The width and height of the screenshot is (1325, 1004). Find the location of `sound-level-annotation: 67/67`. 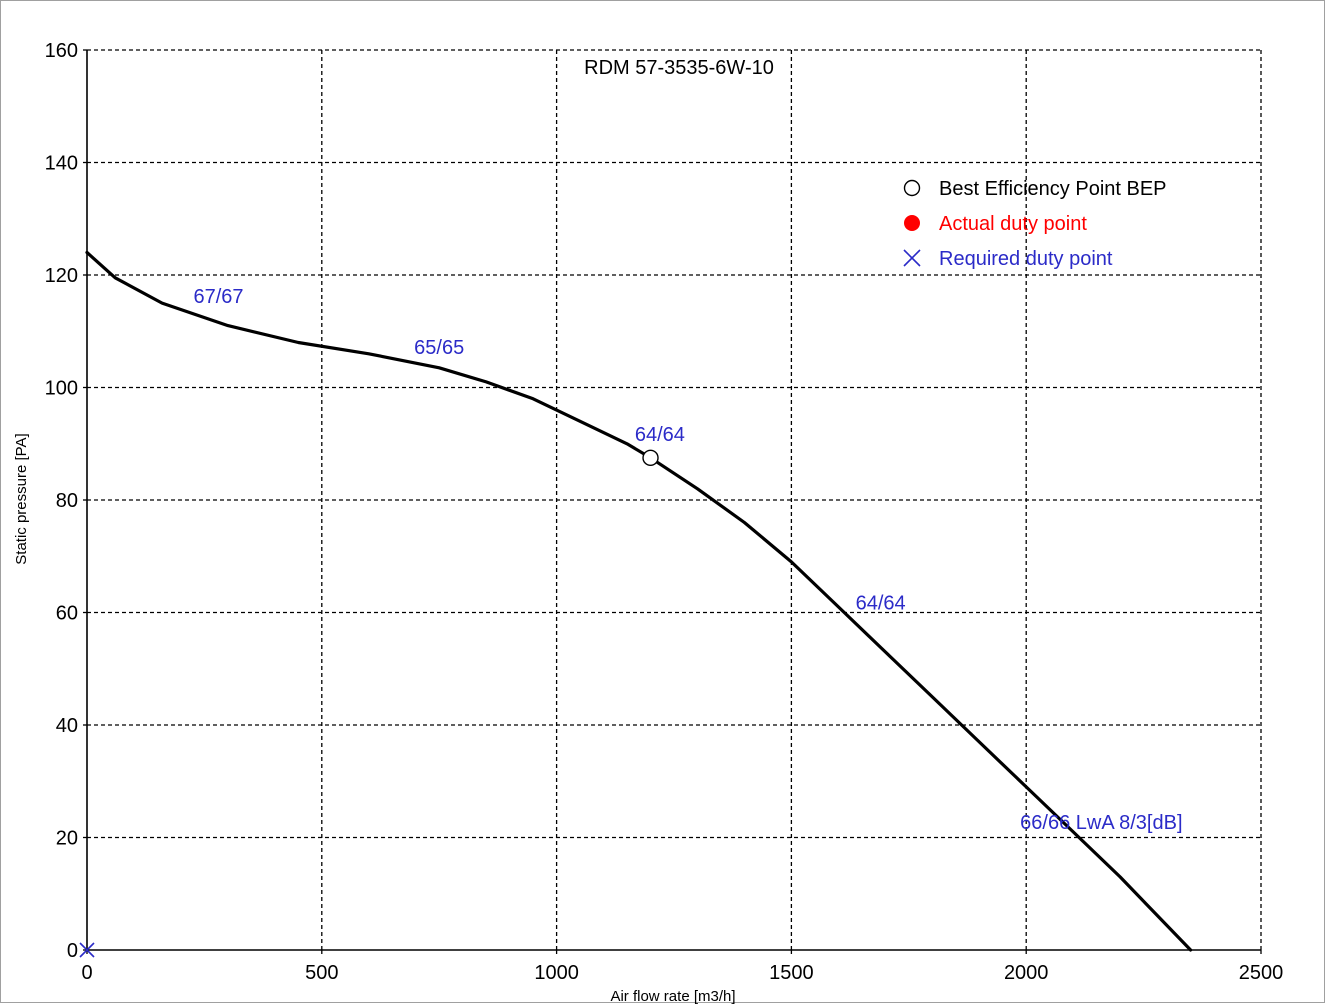

sound-level-annotation: 67/67 is located at coordinates (218, 297).